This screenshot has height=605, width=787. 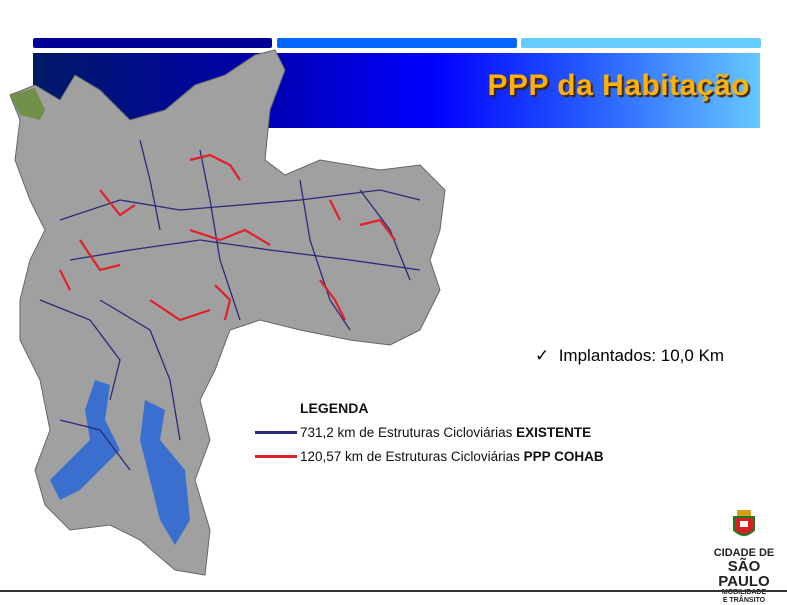 I want to click on logo-line1: CIDADE DE, so click(x=744, y=553).